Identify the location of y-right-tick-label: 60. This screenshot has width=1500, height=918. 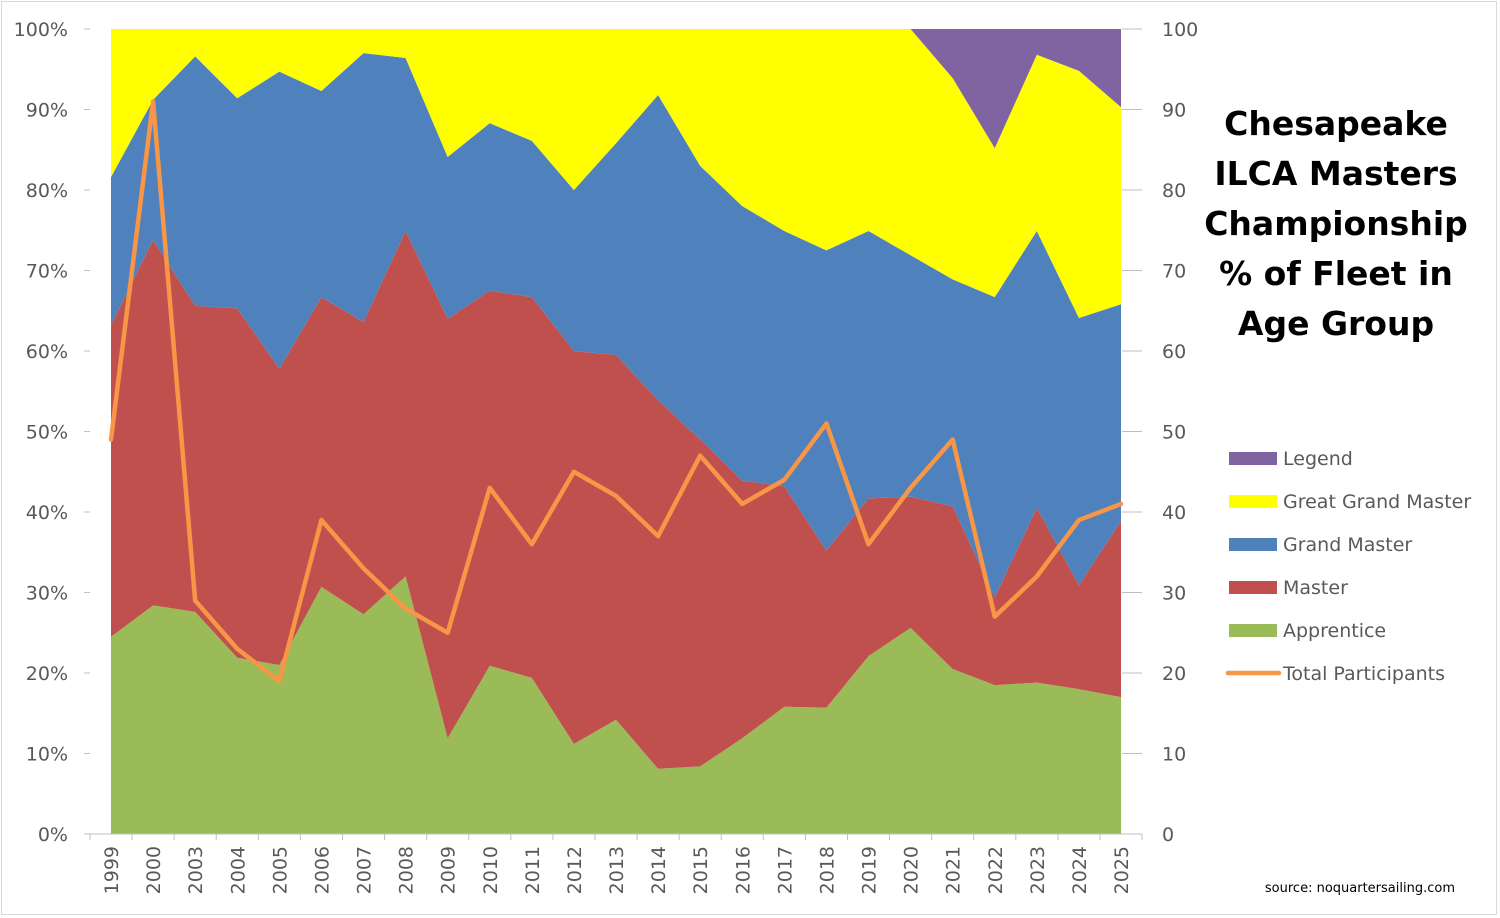
(1174, 352).